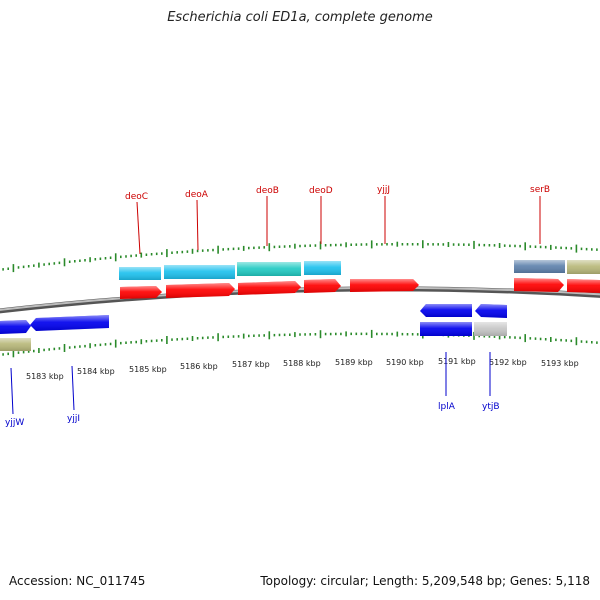  Describe the element at coordinates (337, 220) in the screenshot. I see `forward-gene-labels: deoC deoA deoB deoD yjjJ serB` at that location.